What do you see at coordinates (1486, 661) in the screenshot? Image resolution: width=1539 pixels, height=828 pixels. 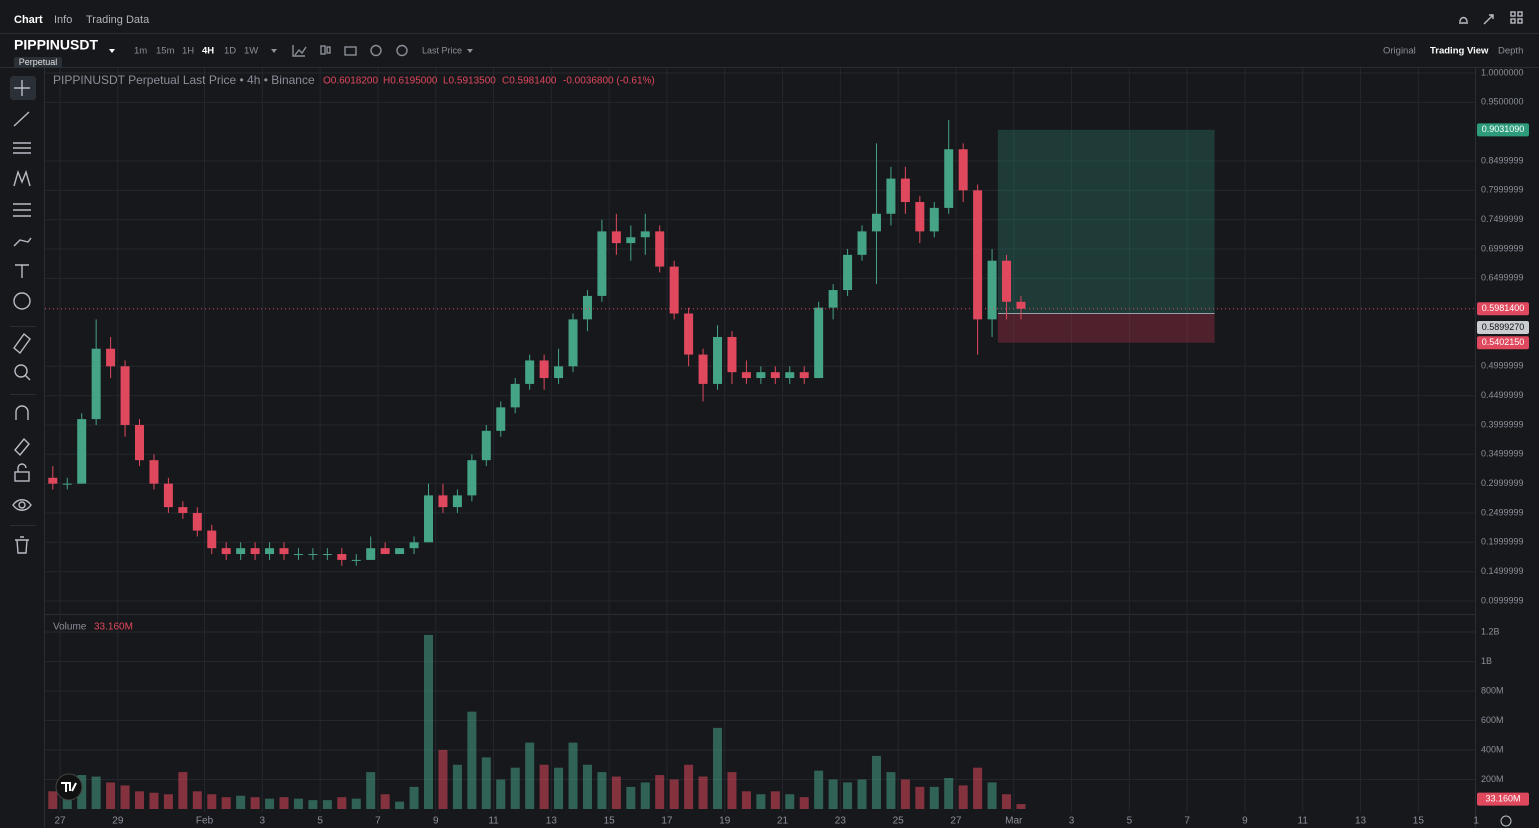 I see `y2-tick-label: 1B` at bounding box center [1486, 661].